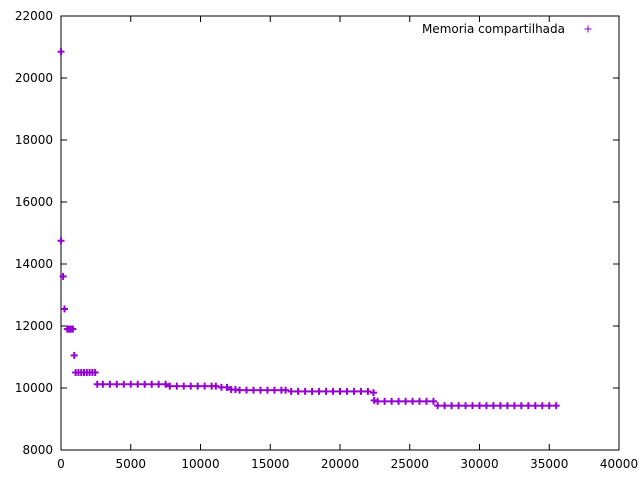 The image size is (640, 484). What do you see at coordinates (619, 464) in the screenshot?
I see `x-tick-label: 40000` at bounding box center [619, 464].